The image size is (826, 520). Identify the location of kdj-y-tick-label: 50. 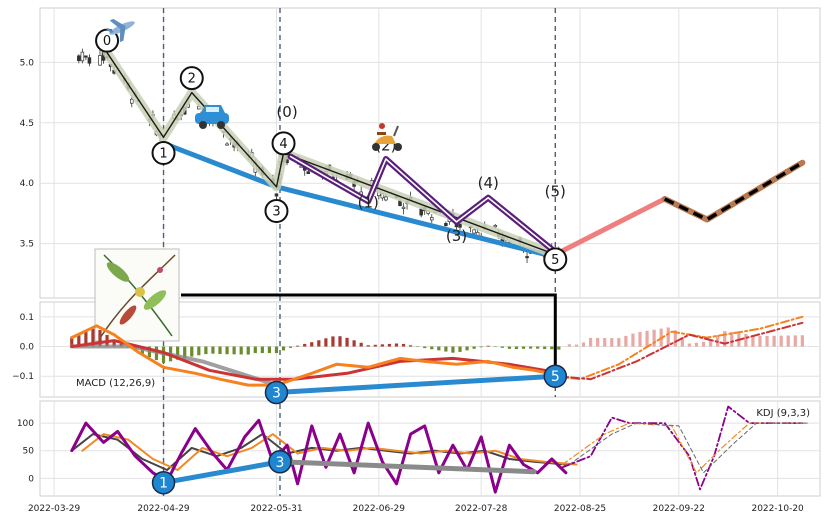
(29, 452).